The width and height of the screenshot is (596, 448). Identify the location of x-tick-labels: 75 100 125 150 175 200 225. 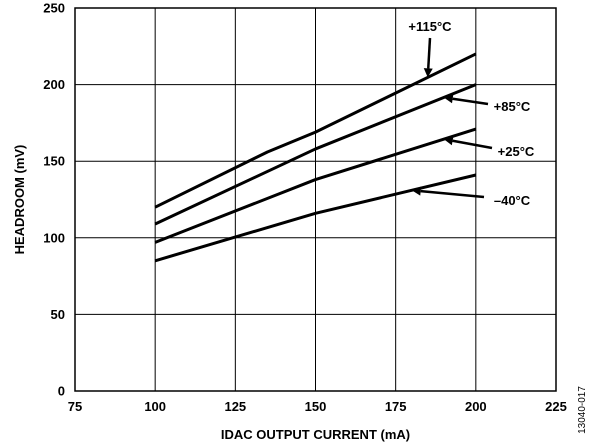
(317, 406).